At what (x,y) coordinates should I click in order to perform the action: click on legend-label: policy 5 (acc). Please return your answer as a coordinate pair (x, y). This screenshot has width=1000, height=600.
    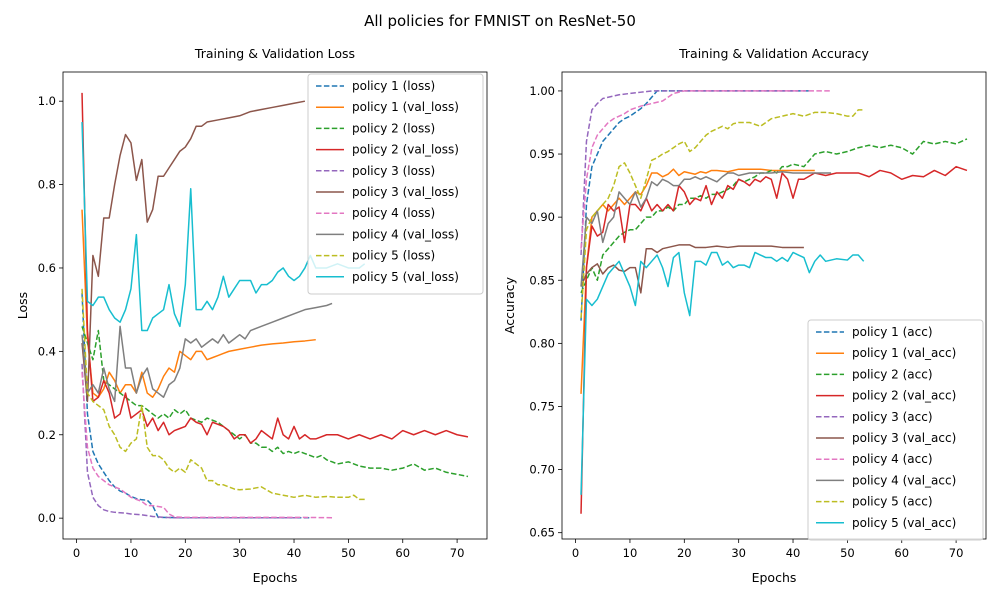
    Looking at the image, I should click on (892, 502).